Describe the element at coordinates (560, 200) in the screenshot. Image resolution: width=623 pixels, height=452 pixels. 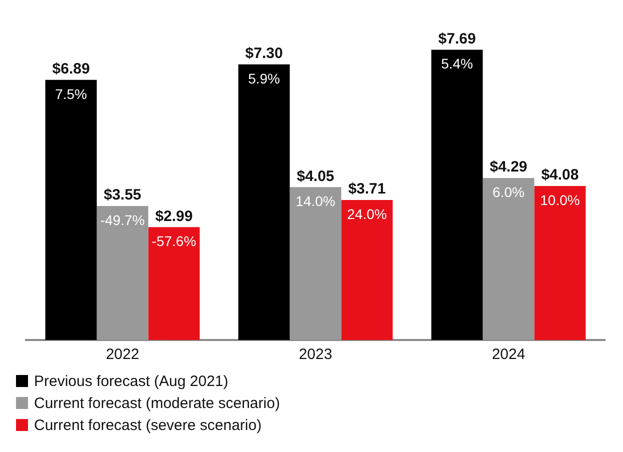
I see `annotation: 10.0%` at that location.